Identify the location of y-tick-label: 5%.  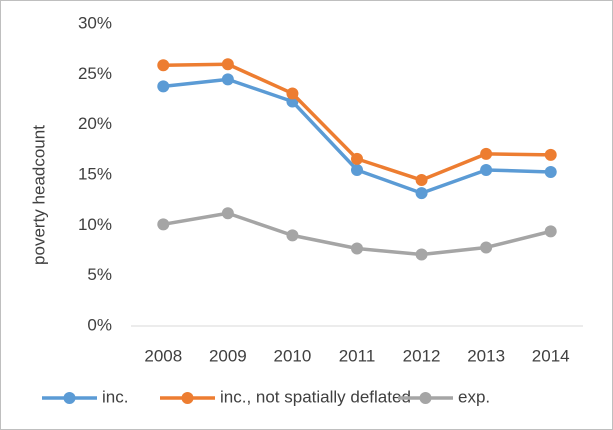
(99, 274).